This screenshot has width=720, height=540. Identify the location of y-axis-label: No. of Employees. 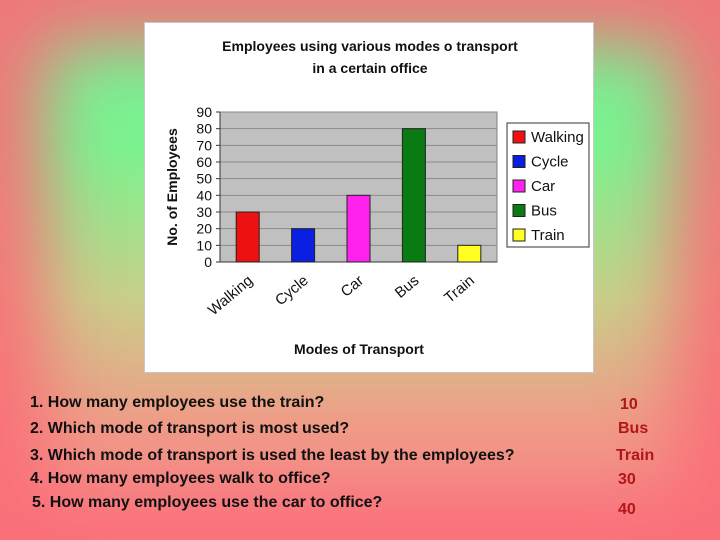
(172, 187).